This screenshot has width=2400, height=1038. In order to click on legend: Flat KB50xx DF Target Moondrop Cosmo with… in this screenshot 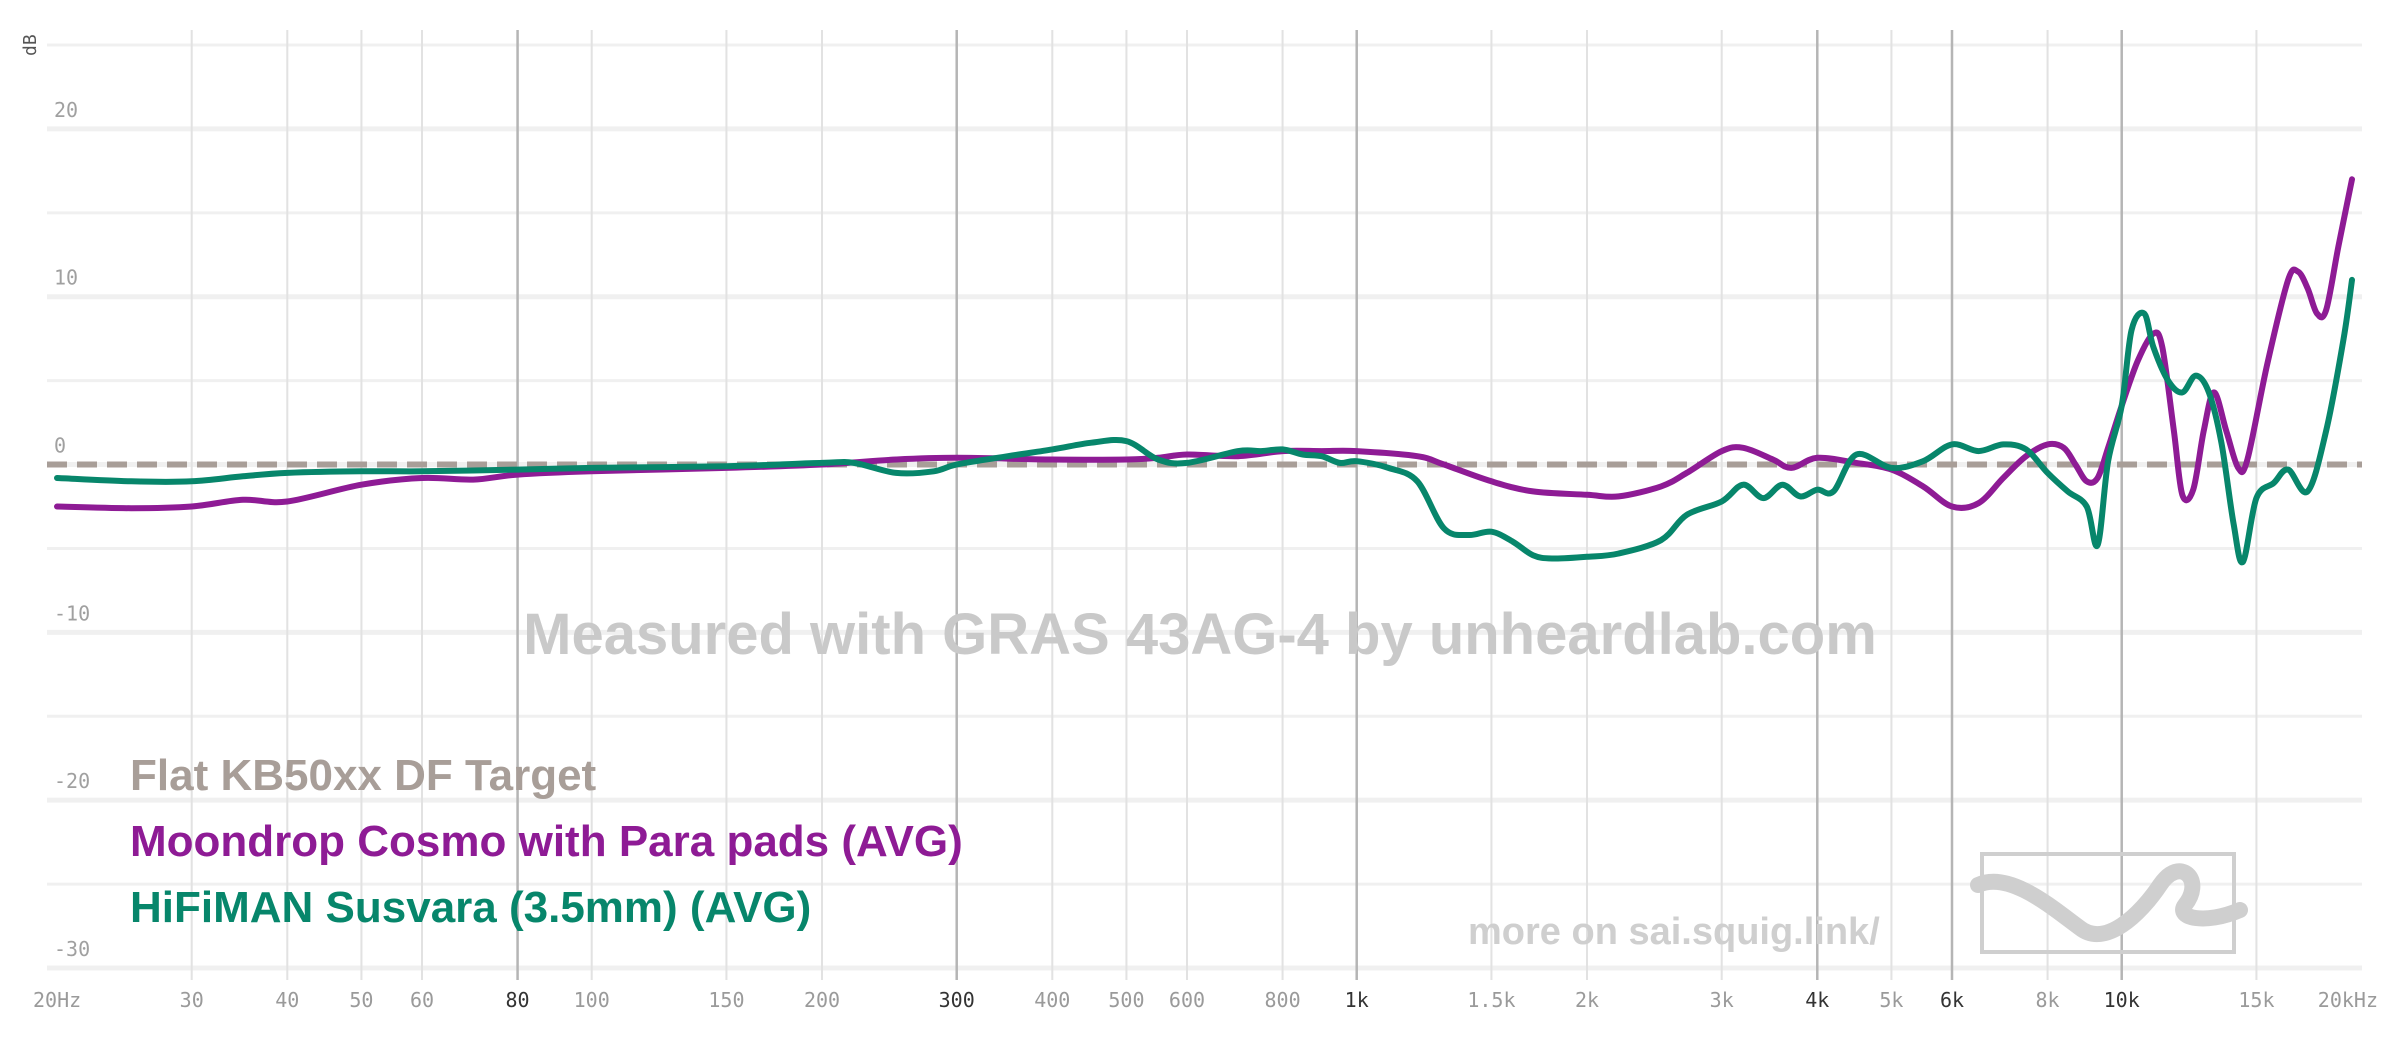, I will do `click(546, 841)`.